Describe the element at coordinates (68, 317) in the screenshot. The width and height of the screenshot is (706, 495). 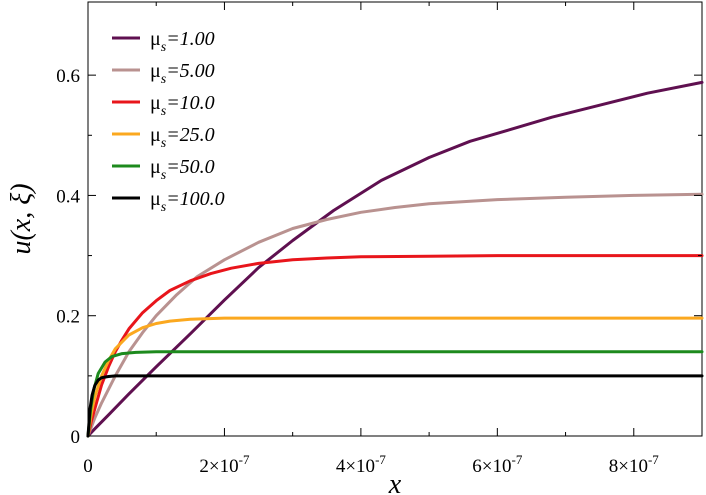
I see `y-tick-label: 0.2` at that location.